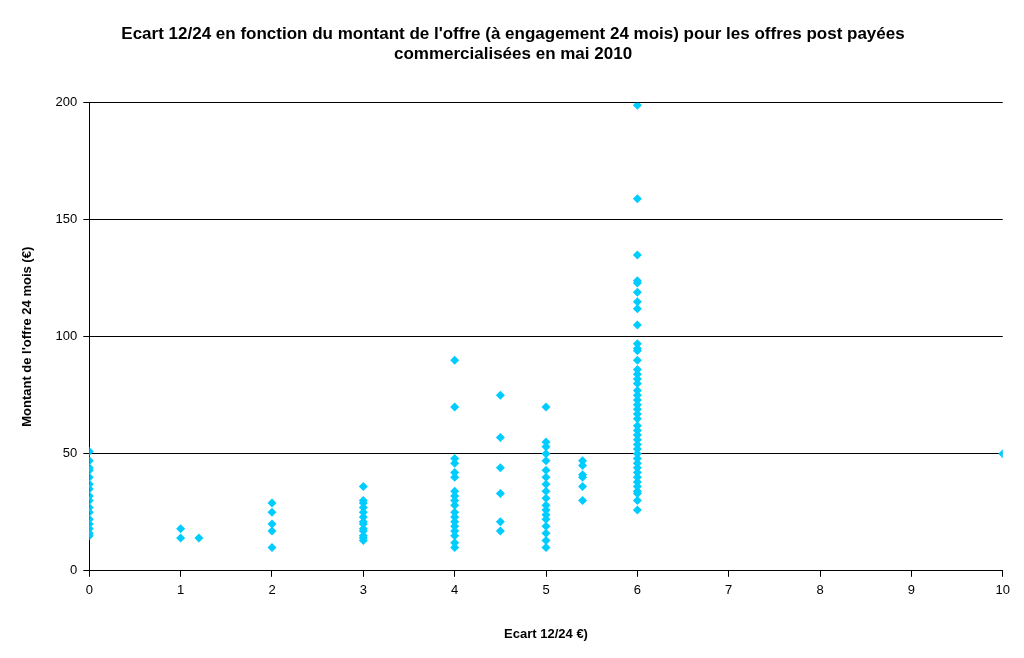 Image resolution: width=1024 pixels, height=658 pixels. What do you see at coordinates (66, 219) in the screenshot?
I see `y-tick-label: 150` at bounding box center [66, 219].